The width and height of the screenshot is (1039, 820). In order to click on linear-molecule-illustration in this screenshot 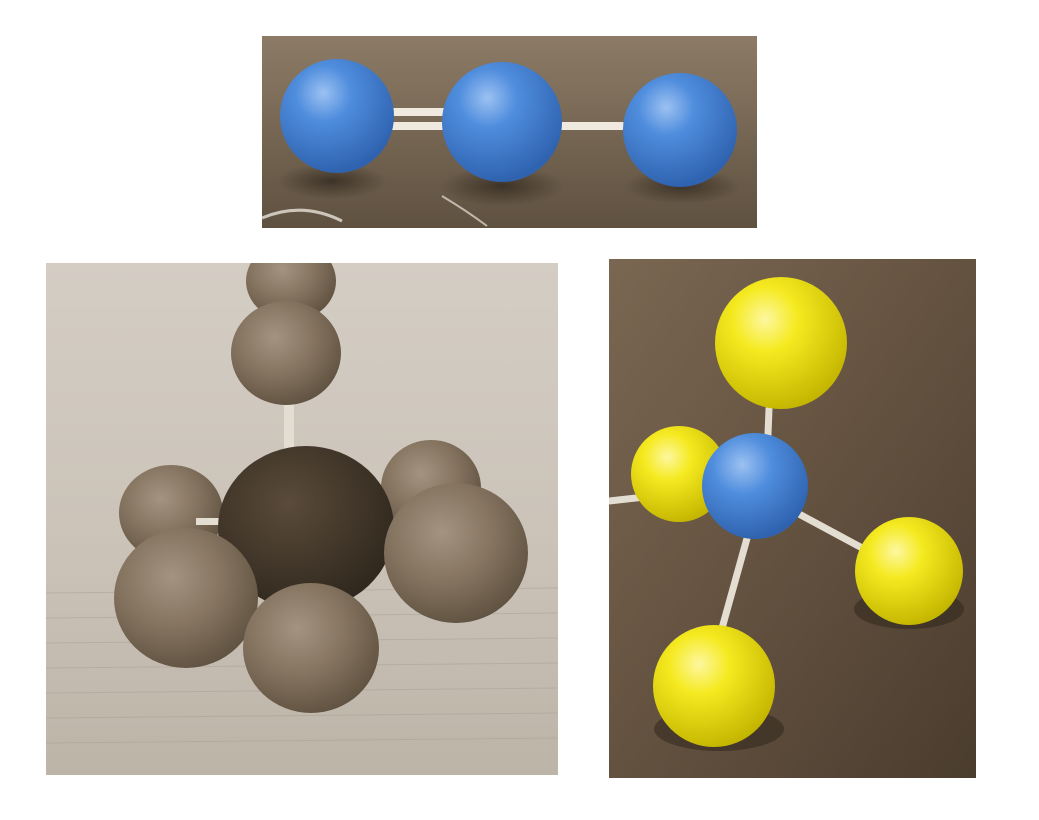, I will do `click(509, 132)`.